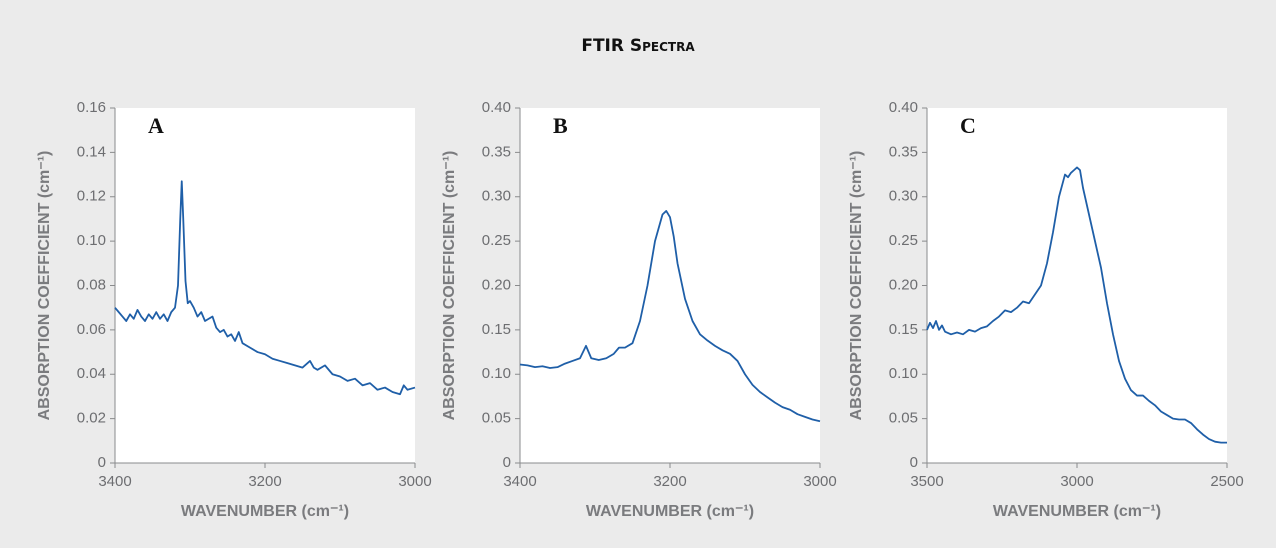 The height and width of the screenshot is (548, 1276). What do you see at coordinates (91, 418) in the screenshot?
I see `y-tick-label: 0.02` at bounding box center [91, 418].